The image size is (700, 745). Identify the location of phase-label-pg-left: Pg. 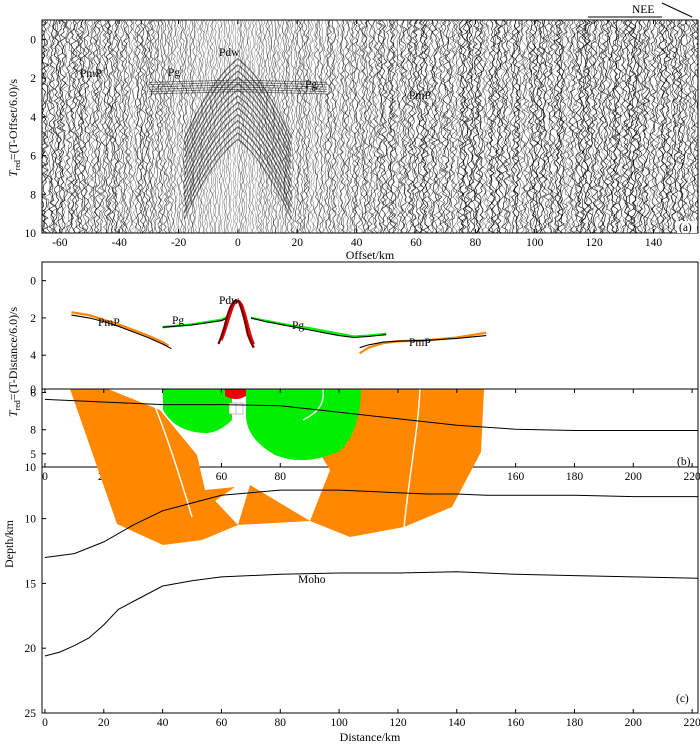
(174, 73).